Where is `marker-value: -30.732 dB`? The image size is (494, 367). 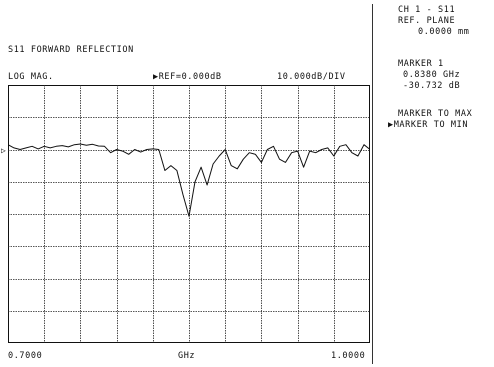
marker-value: -30.732 dB is located at coordinates (432, 86).